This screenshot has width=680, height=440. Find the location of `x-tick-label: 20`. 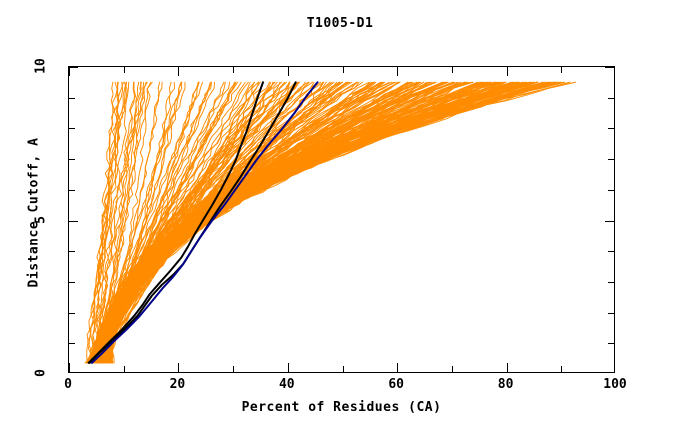

x-tick-label: 20 is located at coordinates (177, 384).